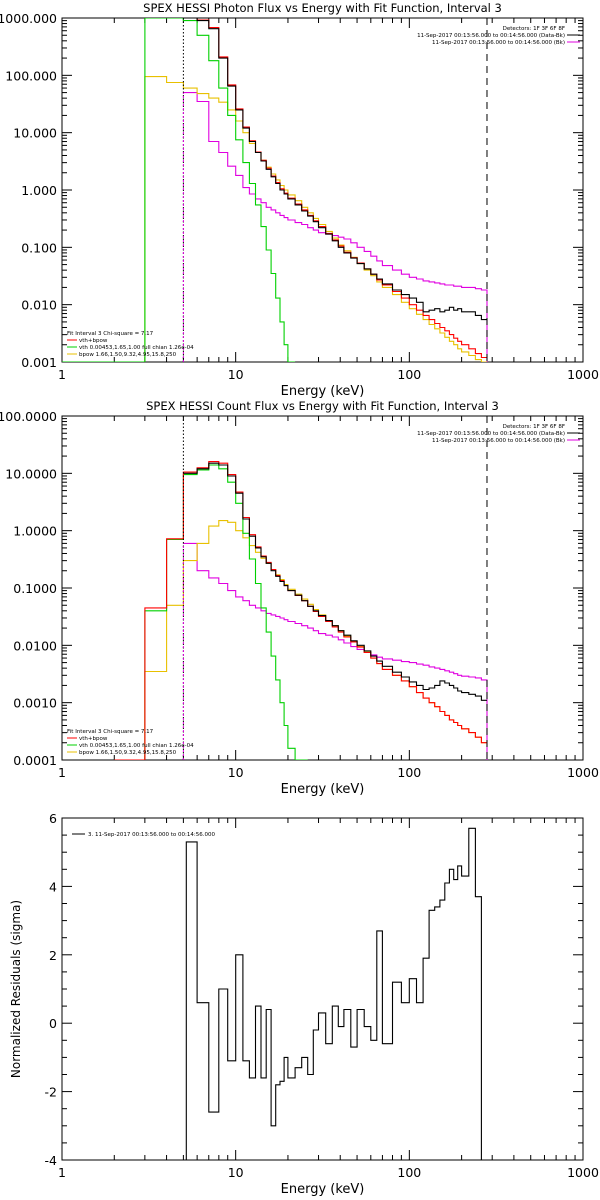  What do you see at coordinates (35, 531) in the screenshot?
I see `y-tick-label: 1.0000` at bounding box center [35, 531].